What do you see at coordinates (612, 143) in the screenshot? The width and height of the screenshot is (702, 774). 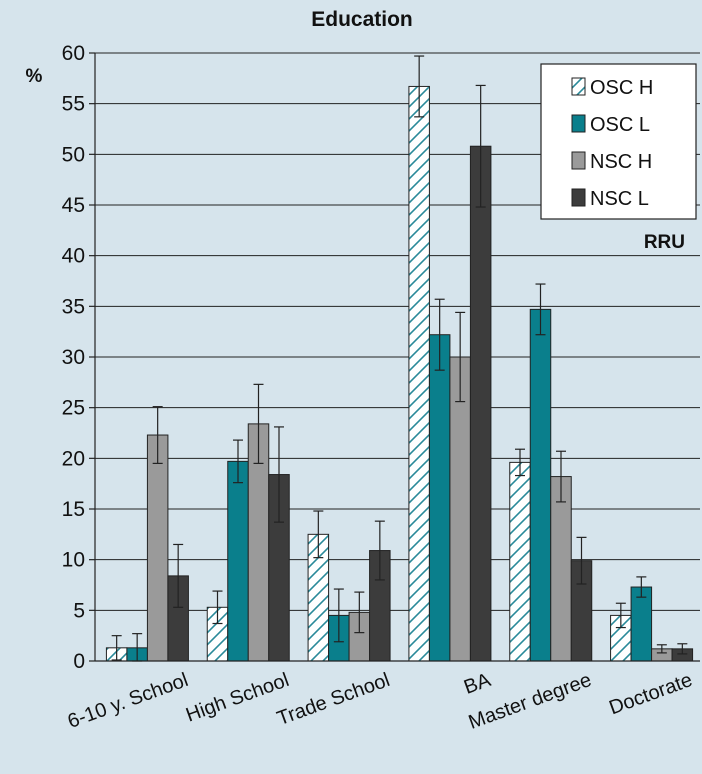 I see `legend-items: OSC H OSC L NSC H NSC L` at bounding box center [612, 143].